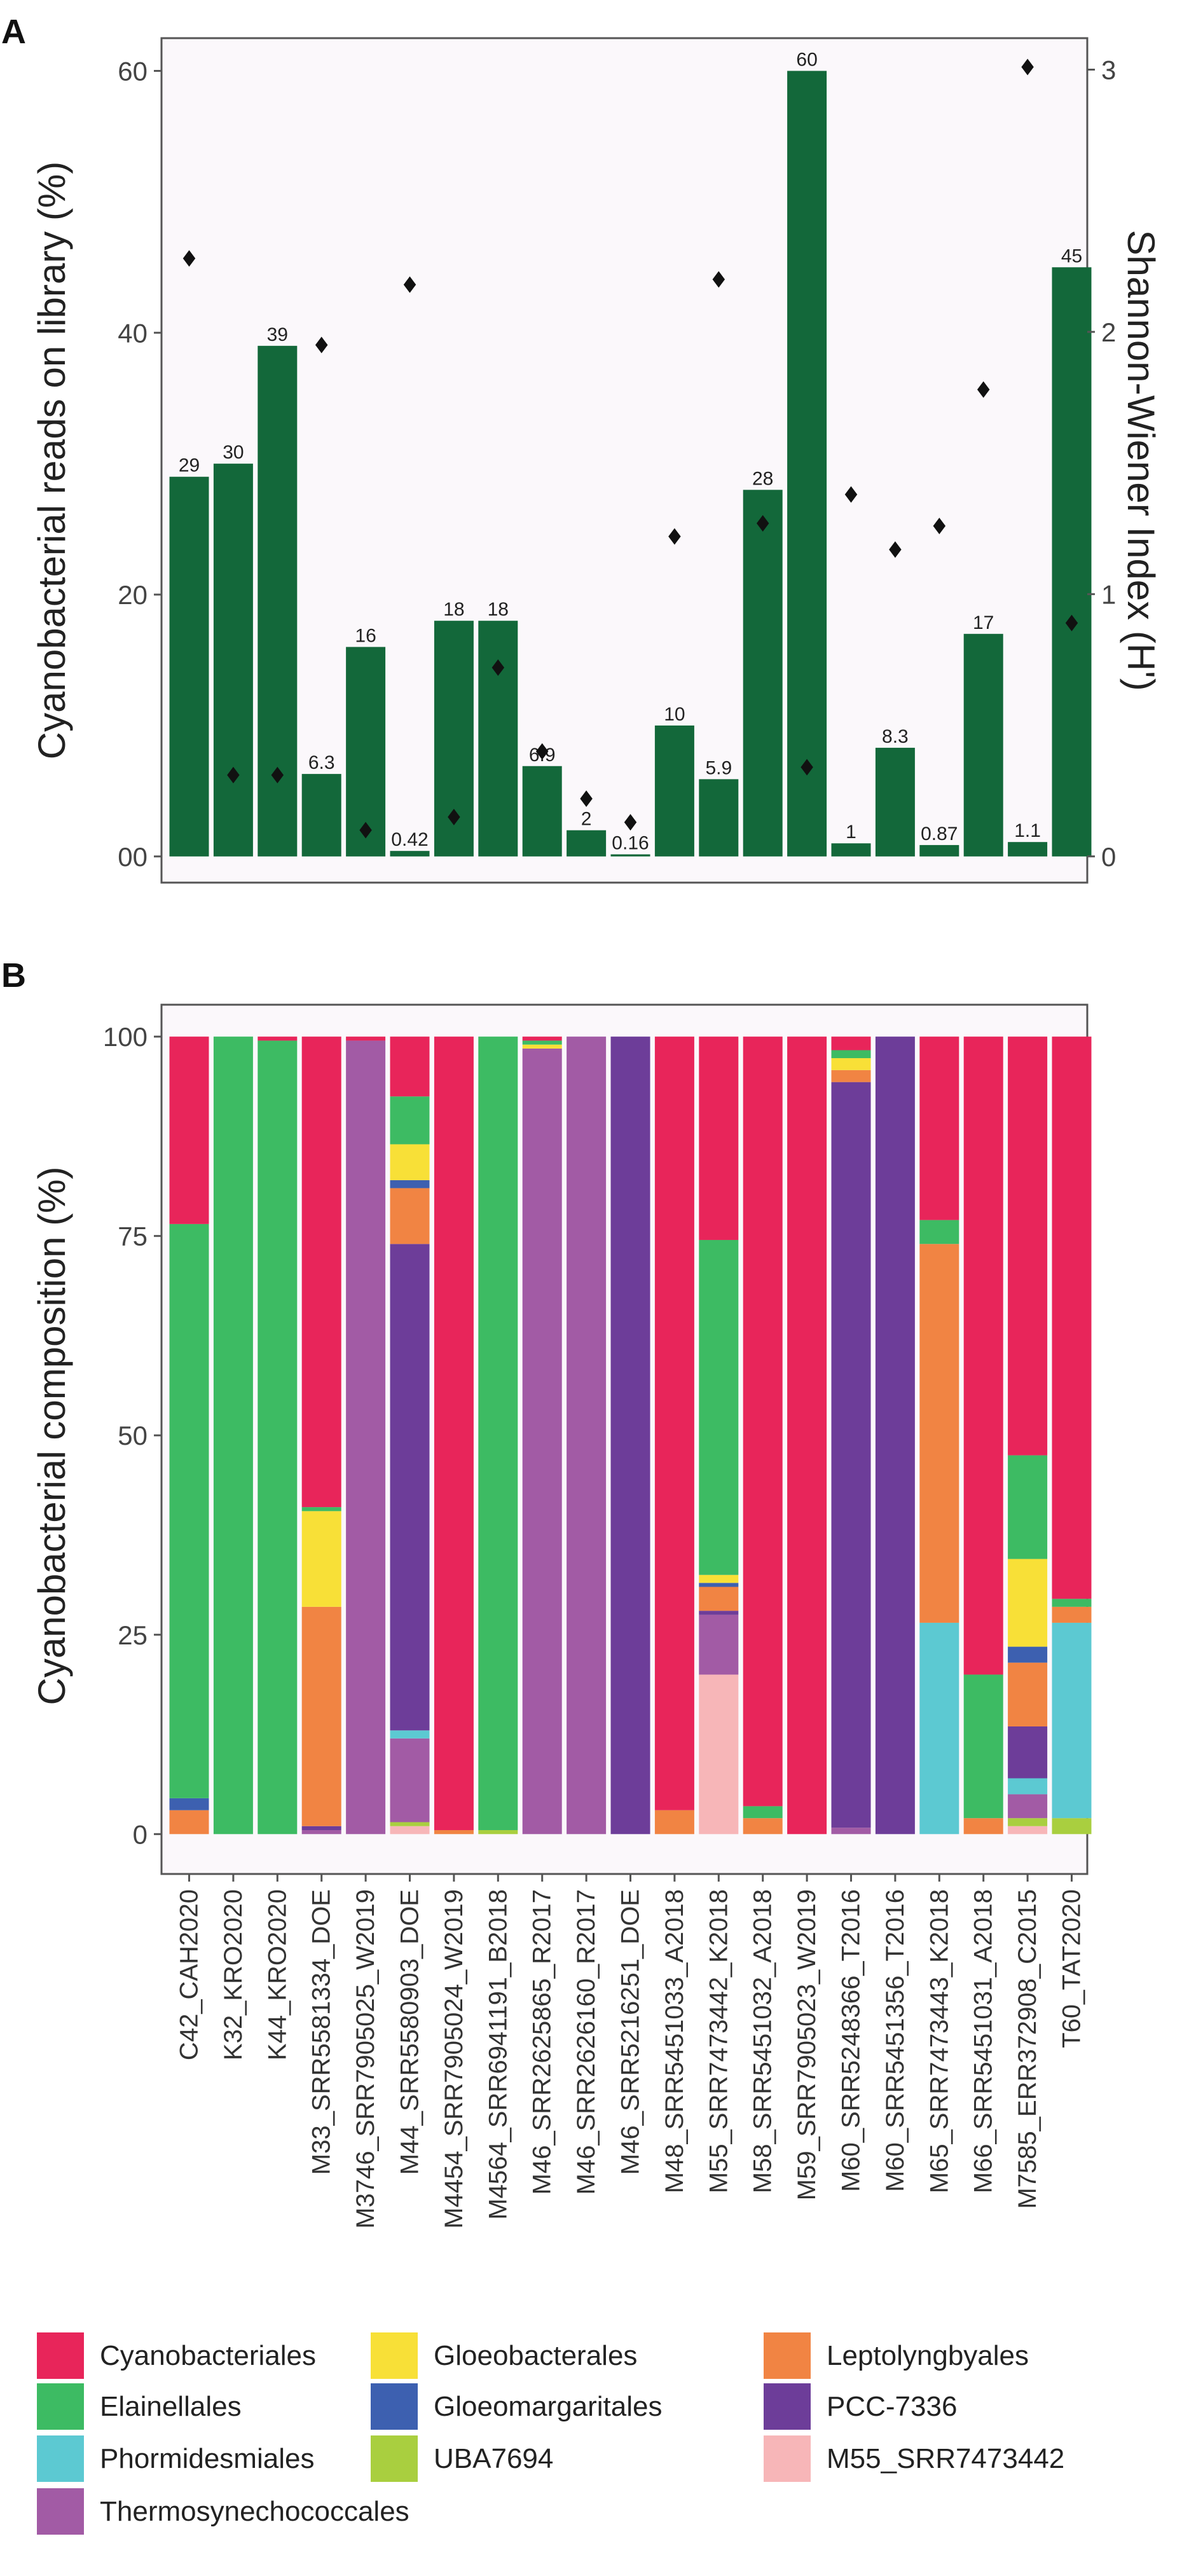 This screenshot has width=1189, height=2576. What do you see at coordinates (254, 2511) in the screenshot?
I see `legend-label: Thermosynechococcales` at bounding box center [254, 2511].